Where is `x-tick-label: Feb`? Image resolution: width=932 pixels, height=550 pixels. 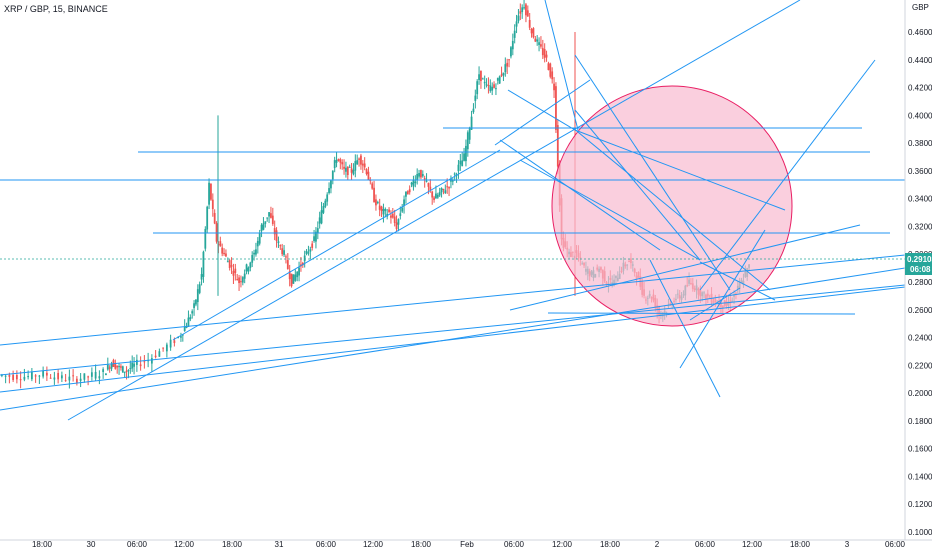
x-tick-label: Feb is located at coordinates (467, 544).